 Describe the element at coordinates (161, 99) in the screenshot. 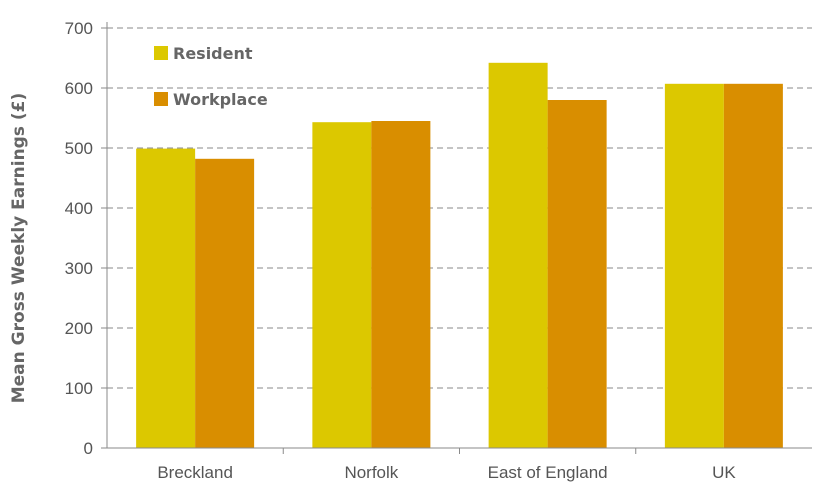

I see `legend-swatch-workplace` at that location.